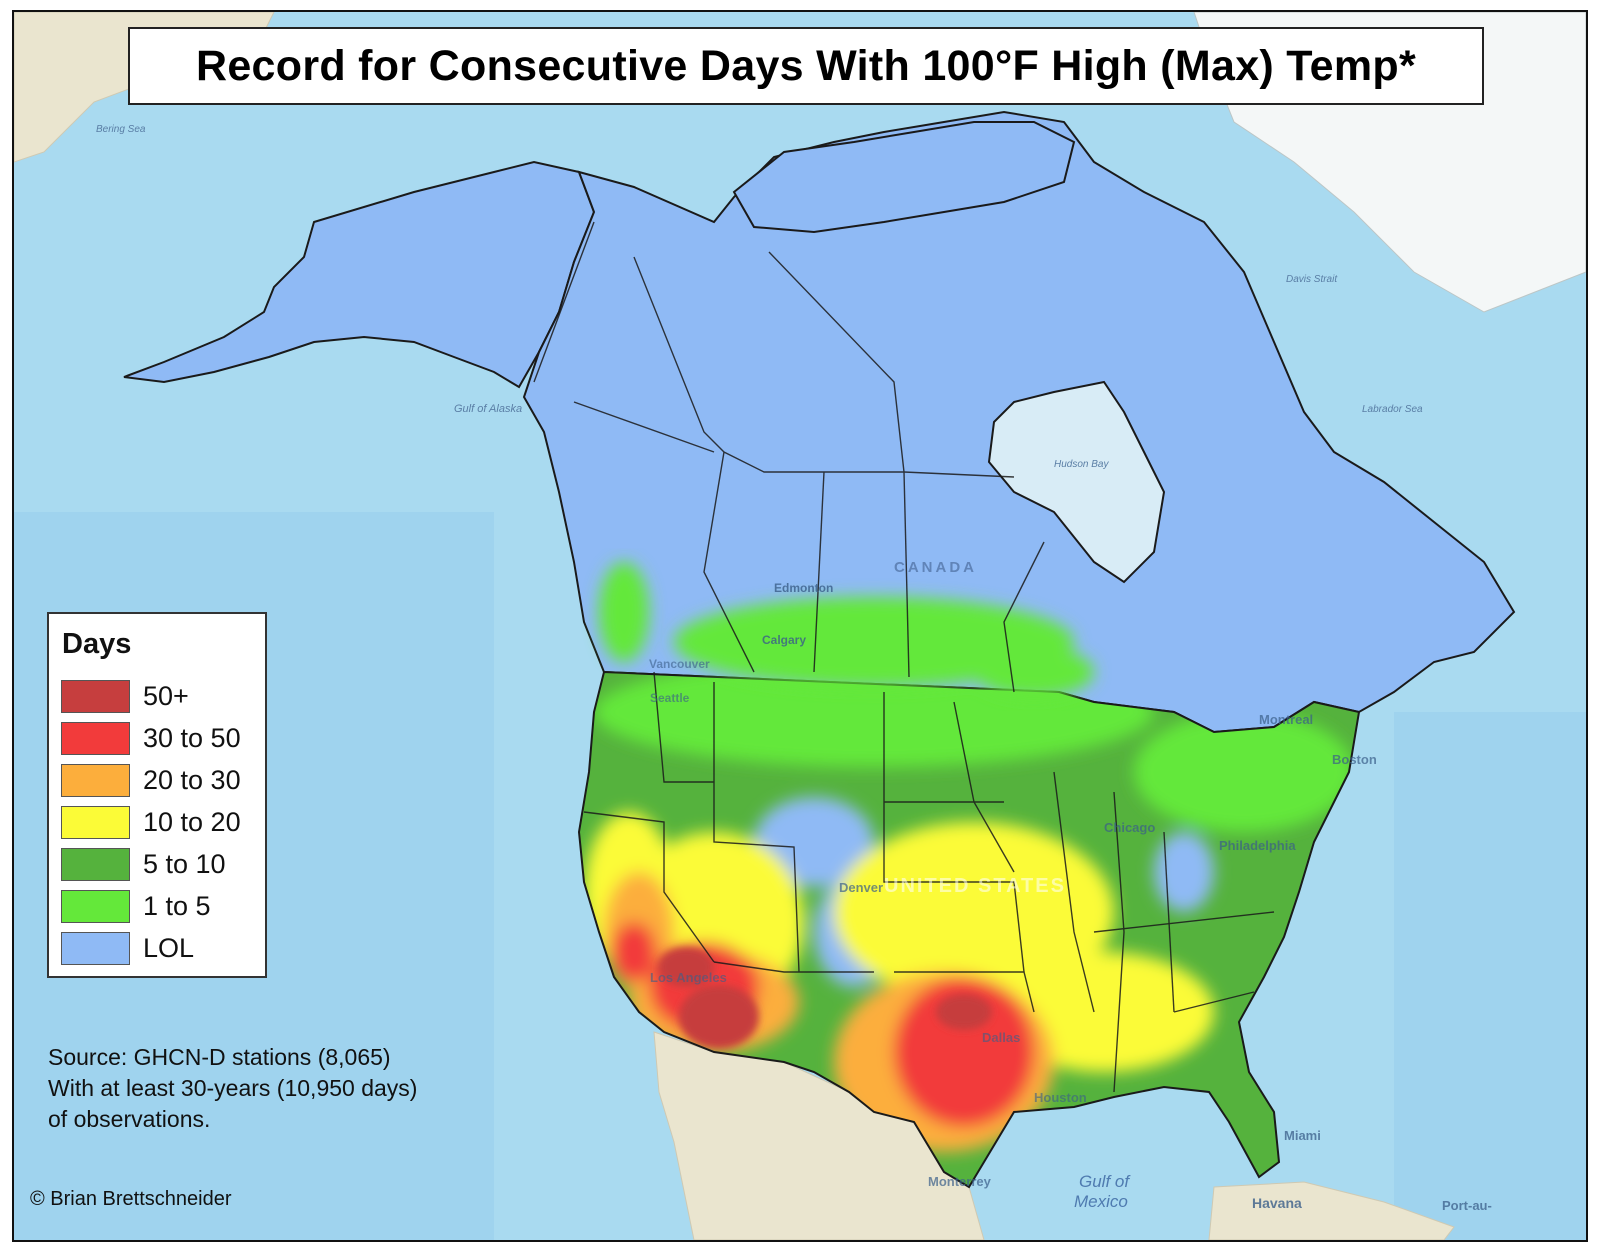 This screenshot has width=1600, height=1251. Describe the element at coordinates (184, 863) in the screenshot. I see `legend-label: 5 to 10` at that location.